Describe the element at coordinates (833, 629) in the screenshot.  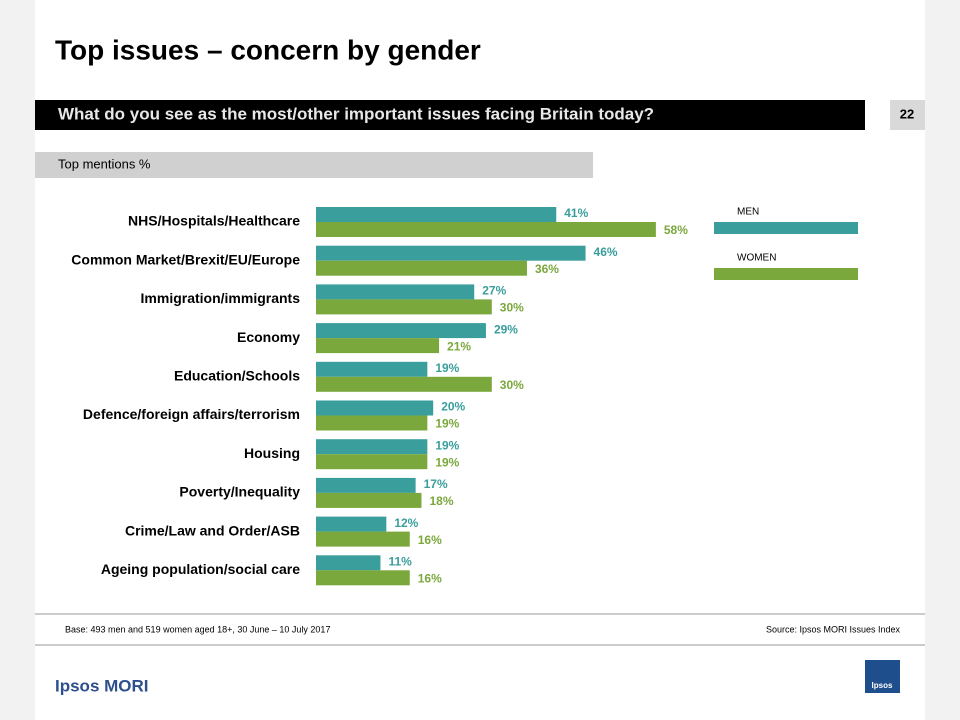
I see `source-note: Source: Ipsos MORI Issues Index` at that location.